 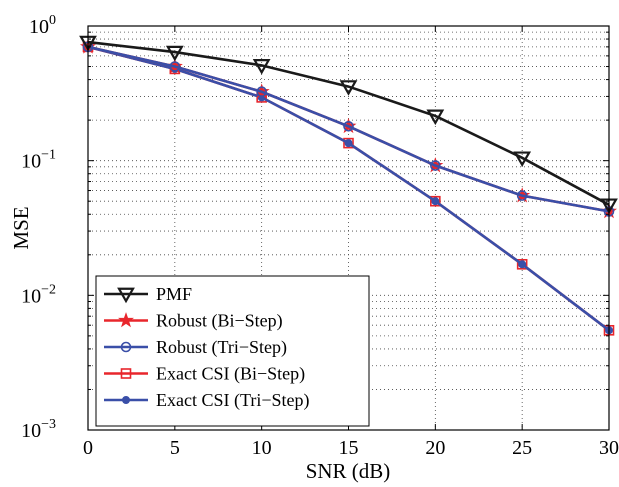 I want to click on y-tick-label: 10⁻³, so click(x=38, y=429).